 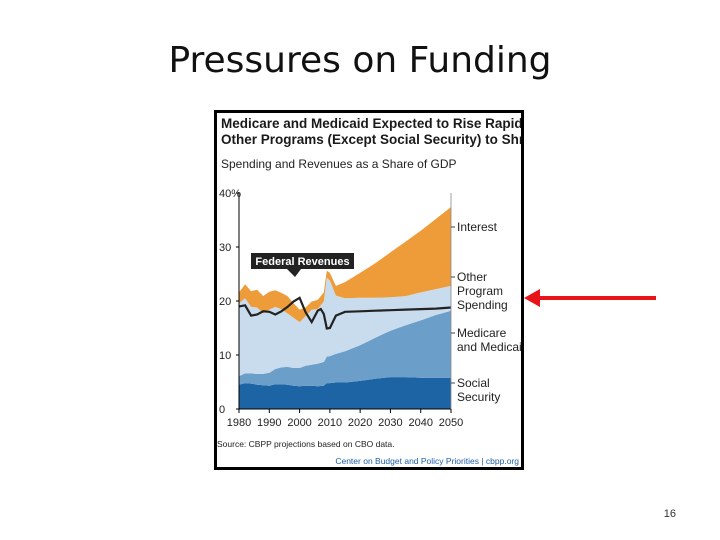 I want to click on legend-label-other-program-spending: Spending, so click(x=482, y=305).